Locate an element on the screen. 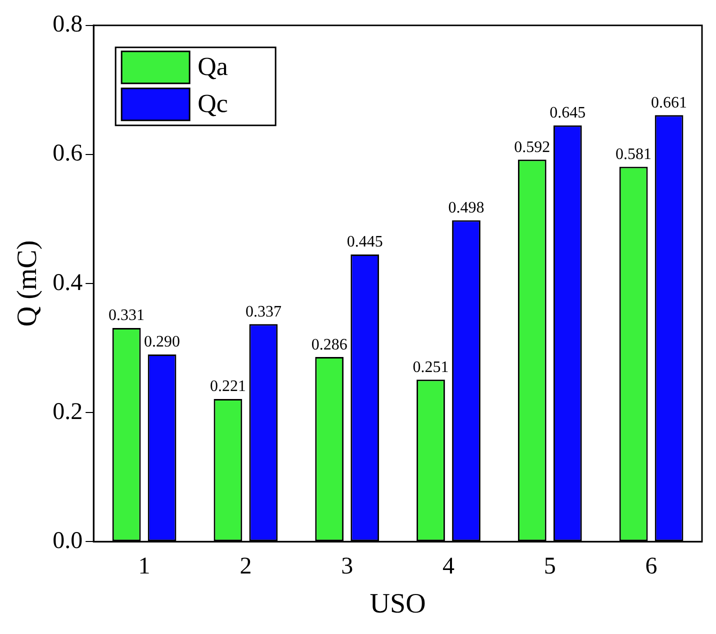 The height and width of the screenshot is (634, 716). x-tick-label: 1 is located at coordinates (144, 566).